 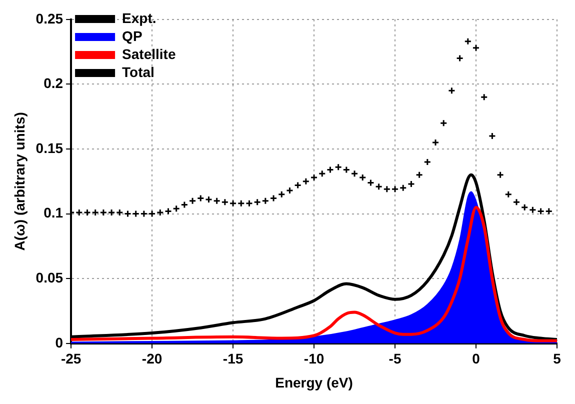 What do you see at coordinates (132, 36) in the screenshot?
I see `legend-label: QP` at bounding box center [132, 36].